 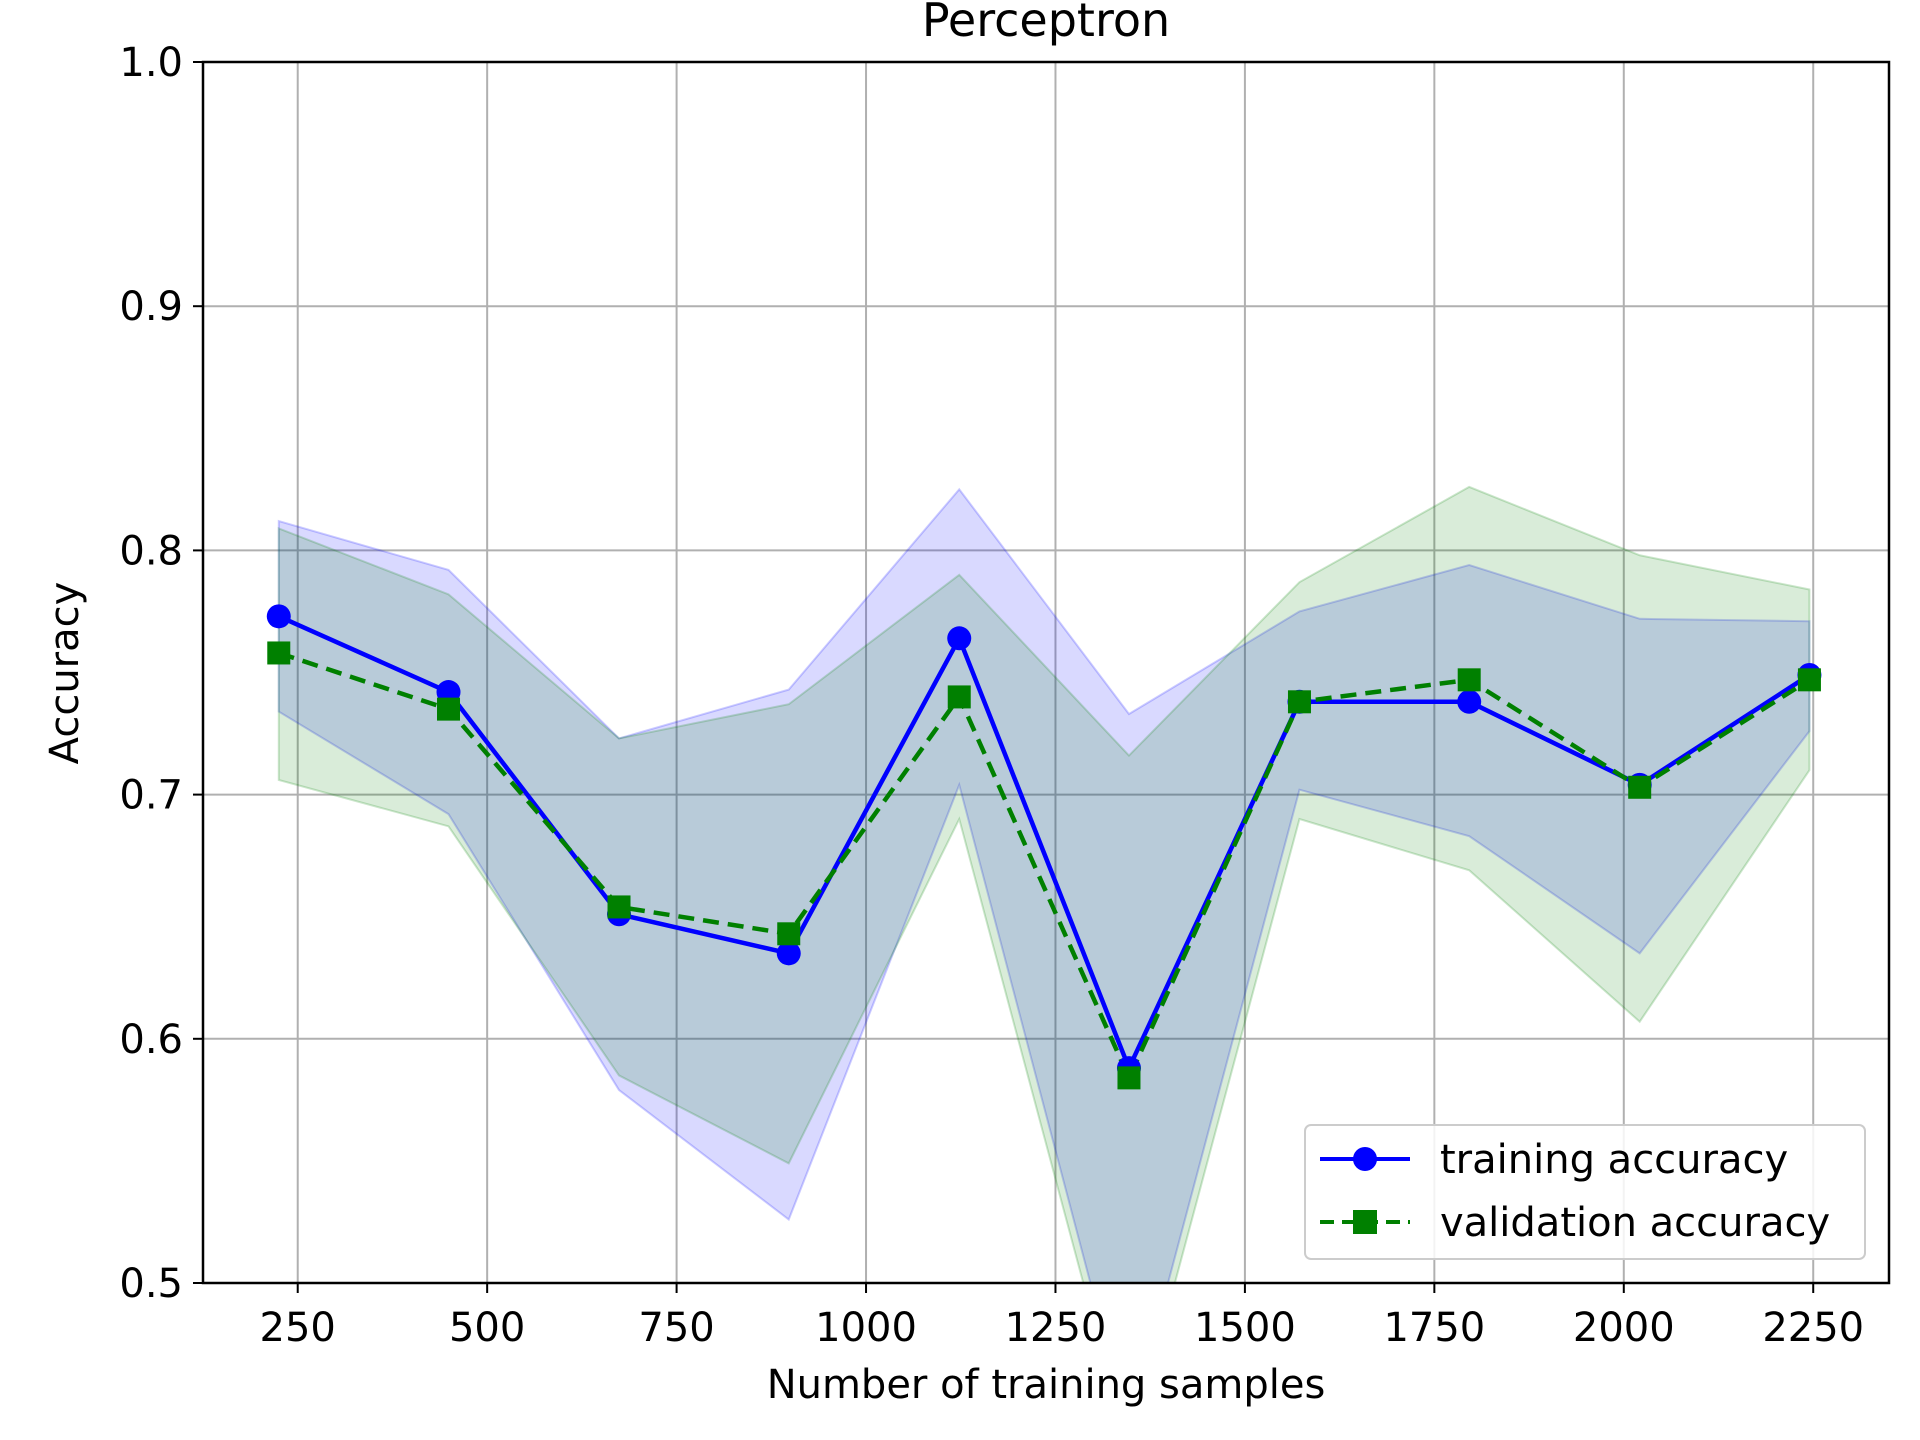 What do you see at coordinates (1434, 1328) in the screenshot?
I see `x-tick-label: 1750` at bounding box center [1434, 1328].